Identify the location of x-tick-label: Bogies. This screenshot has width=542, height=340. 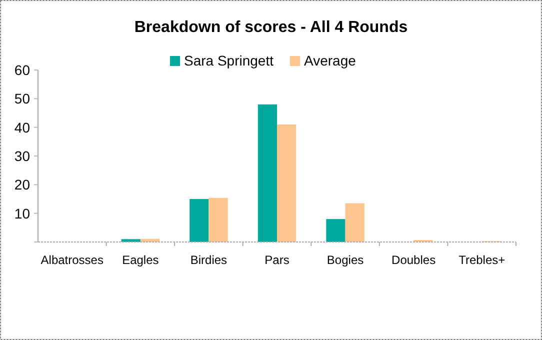
(345, 260).